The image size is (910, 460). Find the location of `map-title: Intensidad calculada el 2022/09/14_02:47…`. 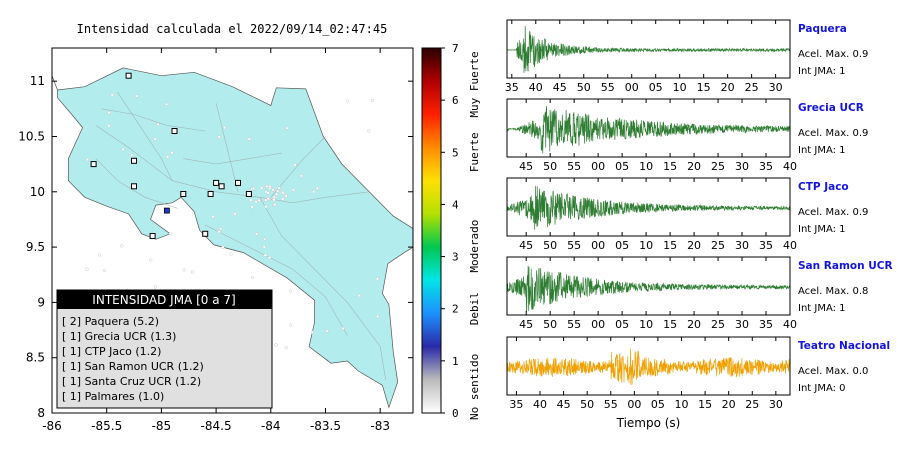

map-title: Intensidad calculada el 2022/09/14_02:47… is located at coordinates (232, 29).